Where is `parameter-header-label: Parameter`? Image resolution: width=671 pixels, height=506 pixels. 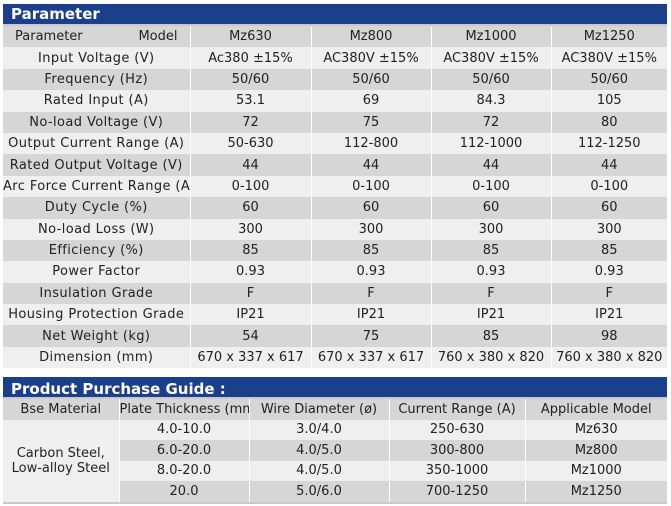 parameter-header-label: Parameter is located at coordinates (49, 36).